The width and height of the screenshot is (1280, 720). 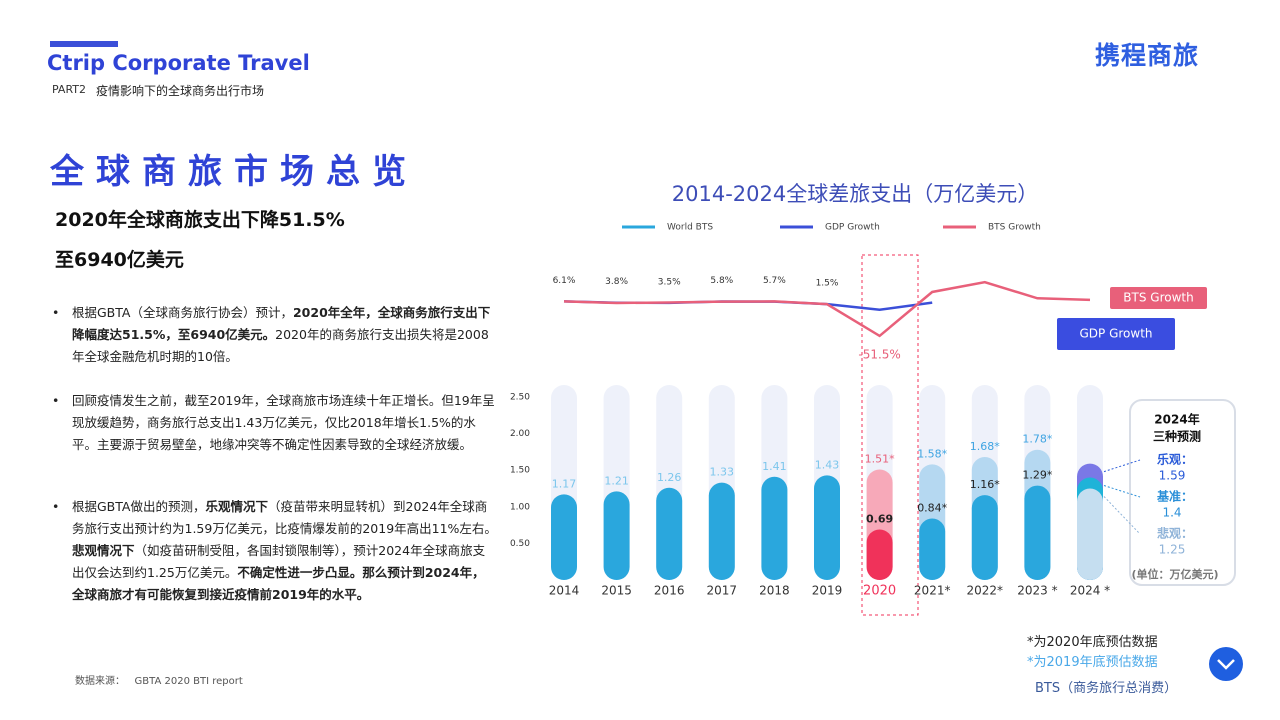 What do you see at coordinates (564, 483) in the screenshot?
I see `value-label: 1.17` at bounding box center [564, 483].